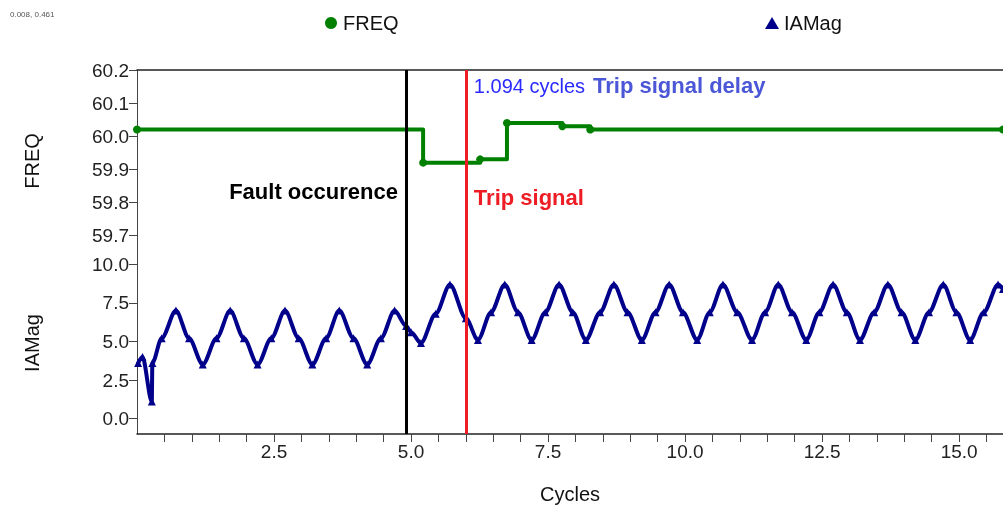 The height and width of the screenshot is (521, 1003). Describe the element at coordinates (813, 23) in the screenshot. I see `legend-label: IAMag` at that location.